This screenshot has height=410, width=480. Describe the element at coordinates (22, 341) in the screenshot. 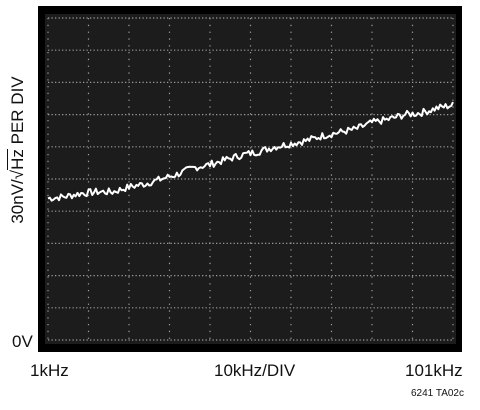

I see `y-zero-label: 0V` at that location.